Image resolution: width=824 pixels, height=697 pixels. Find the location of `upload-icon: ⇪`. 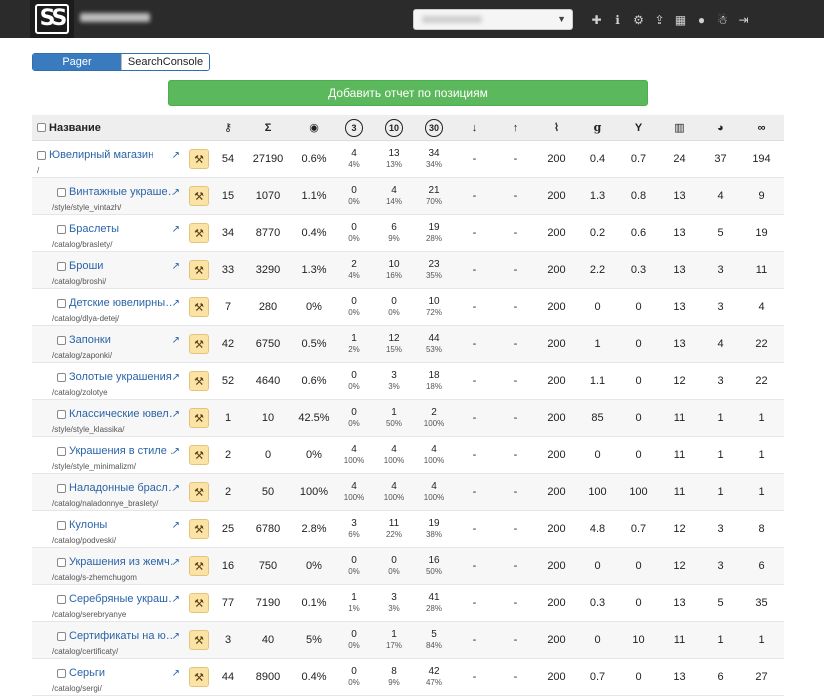

upload-icon: ⇪ is located at coordinates (659, 19).